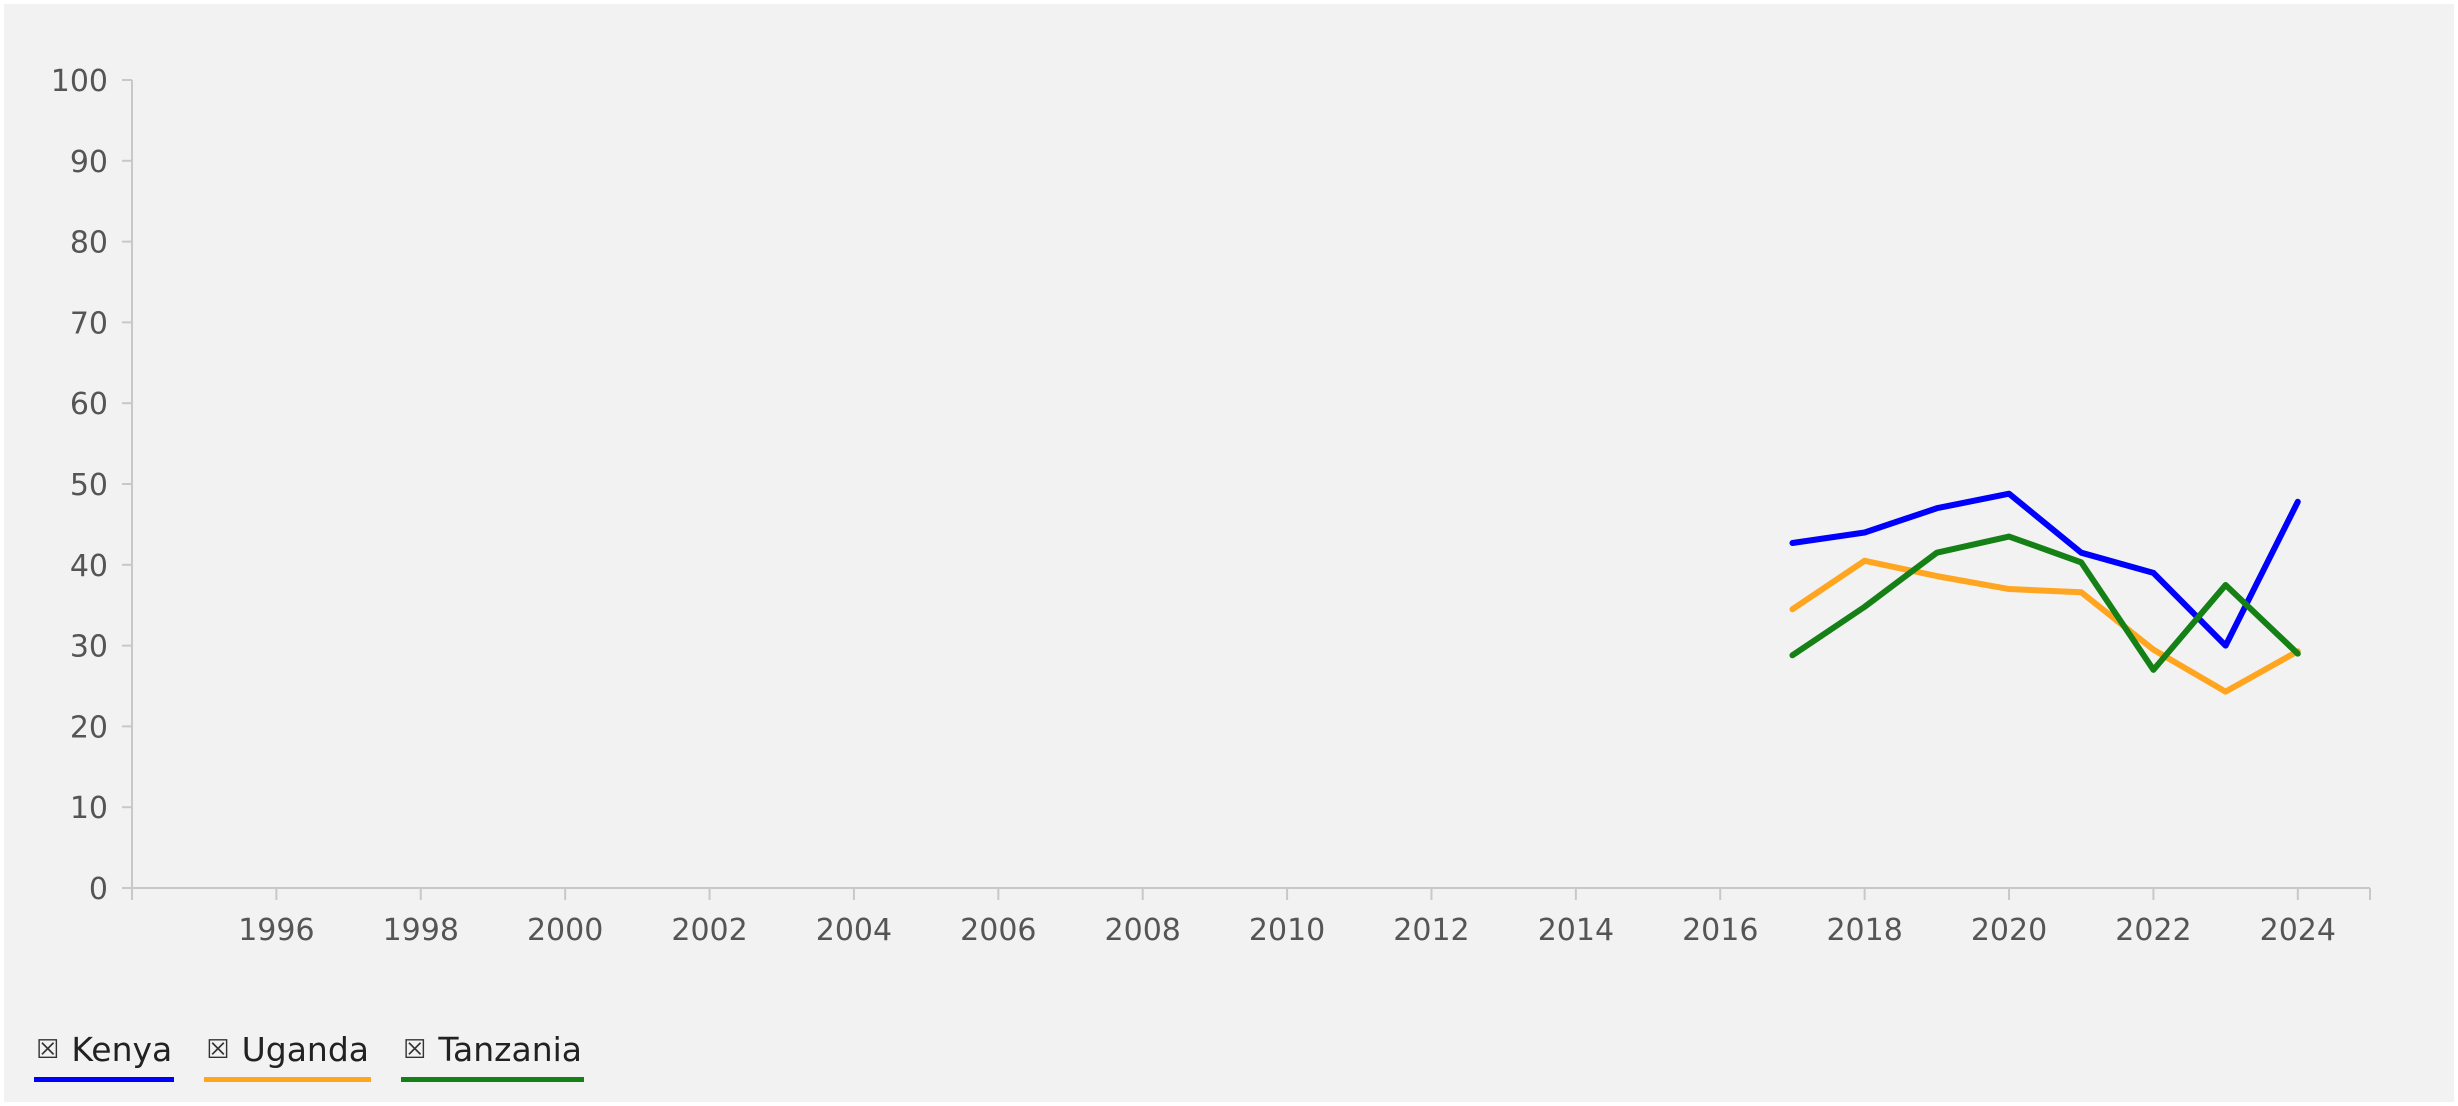 Image resolution: width=2458 pixels, height=1106 pixels. Describe the element at coordinates (89, 727) in the screenshot. I see `y-tick-label: 20` at that location.